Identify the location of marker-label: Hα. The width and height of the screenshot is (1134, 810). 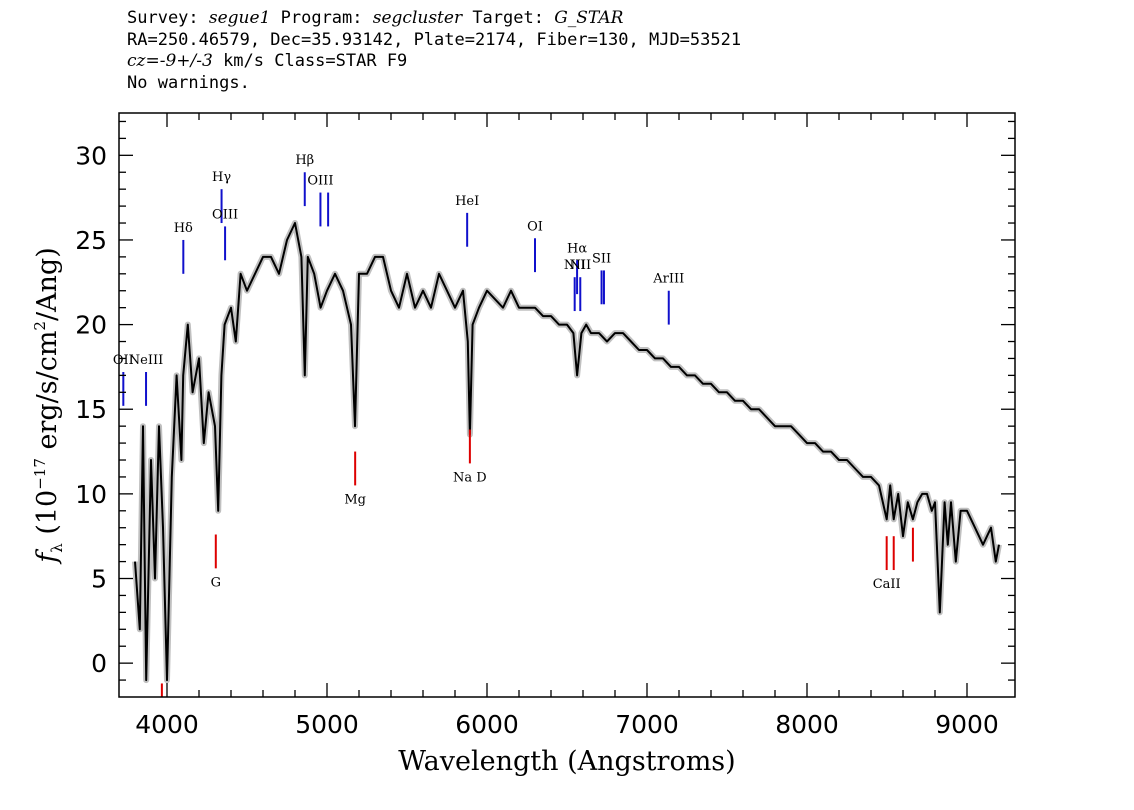
(577, 248).